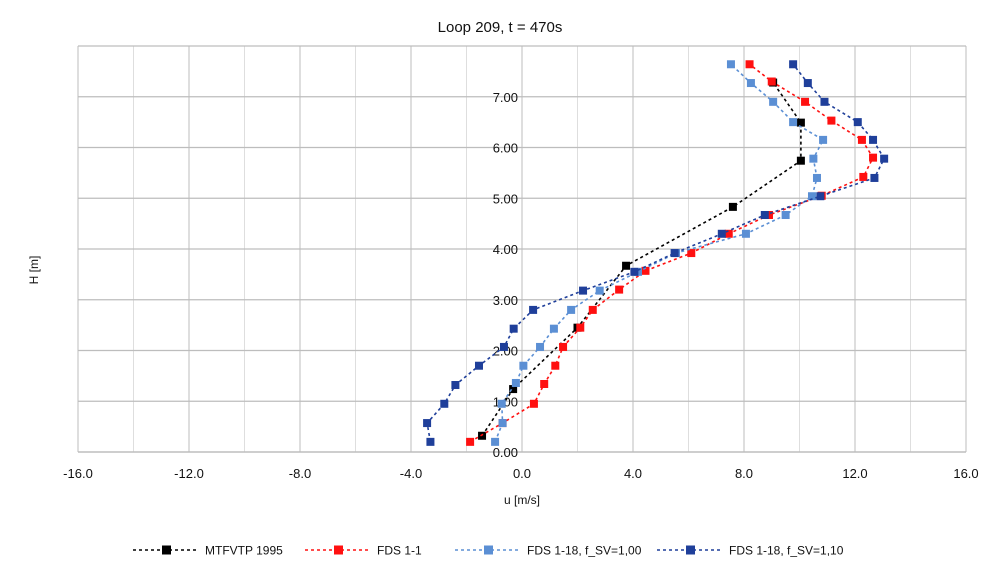  Describe the element at coordinates (505, 300) in the screenshot. I see `y-tick-label: 3.00` at that location.